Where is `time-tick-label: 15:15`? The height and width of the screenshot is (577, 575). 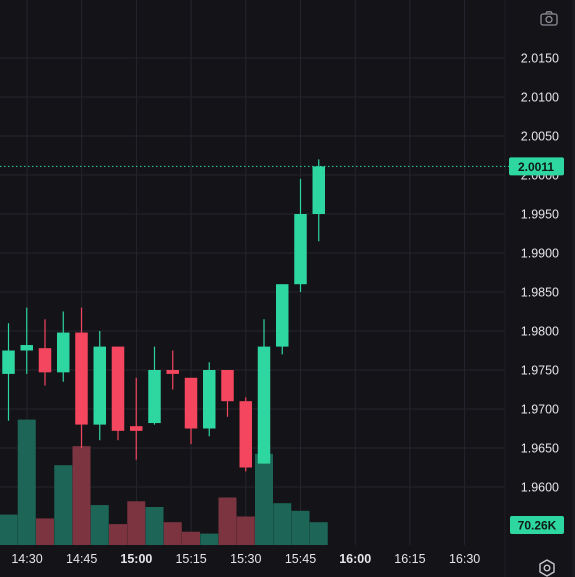 time-tick-label: 15:15 is located at coordinates (190, 559).